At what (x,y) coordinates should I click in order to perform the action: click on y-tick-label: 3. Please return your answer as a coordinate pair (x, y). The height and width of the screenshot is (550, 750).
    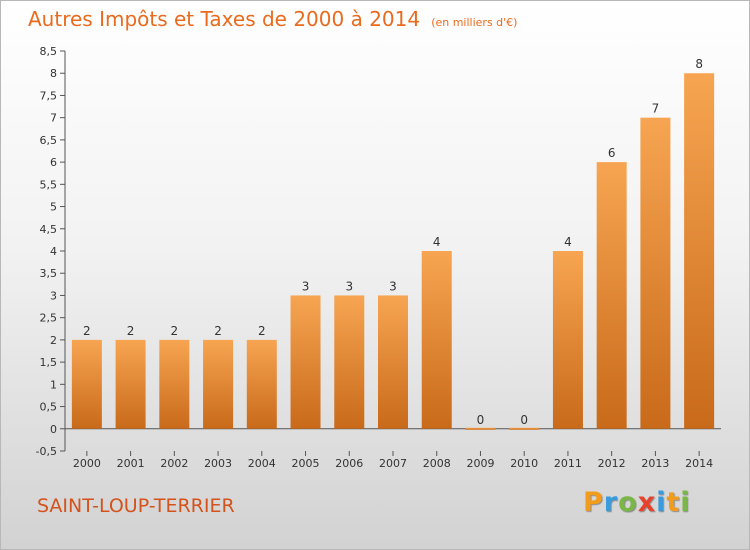
    Looking at the image, I should click on (53, 295).